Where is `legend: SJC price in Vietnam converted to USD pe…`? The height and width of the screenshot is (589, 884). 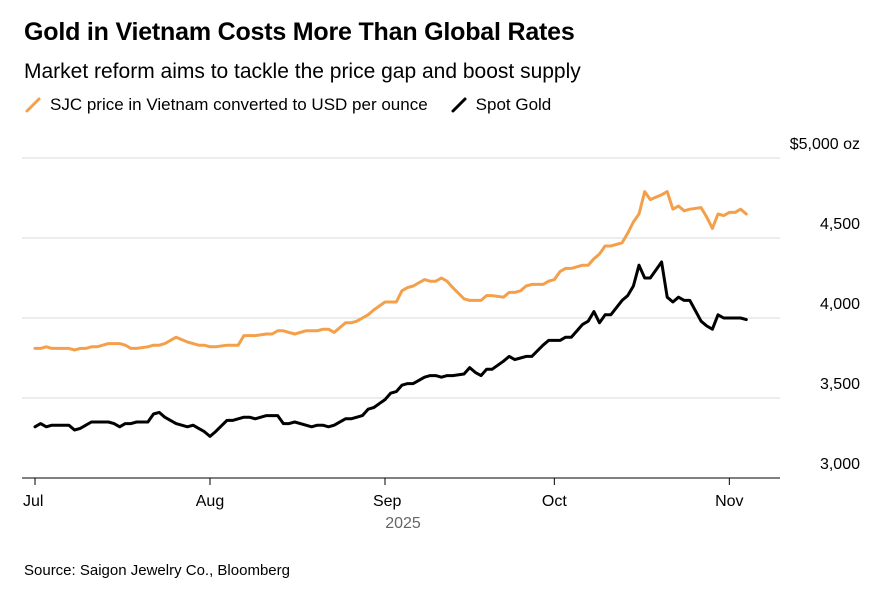 legend: SJC price in Vietnam converted to USD pe… is located at coordinates (298, 105).